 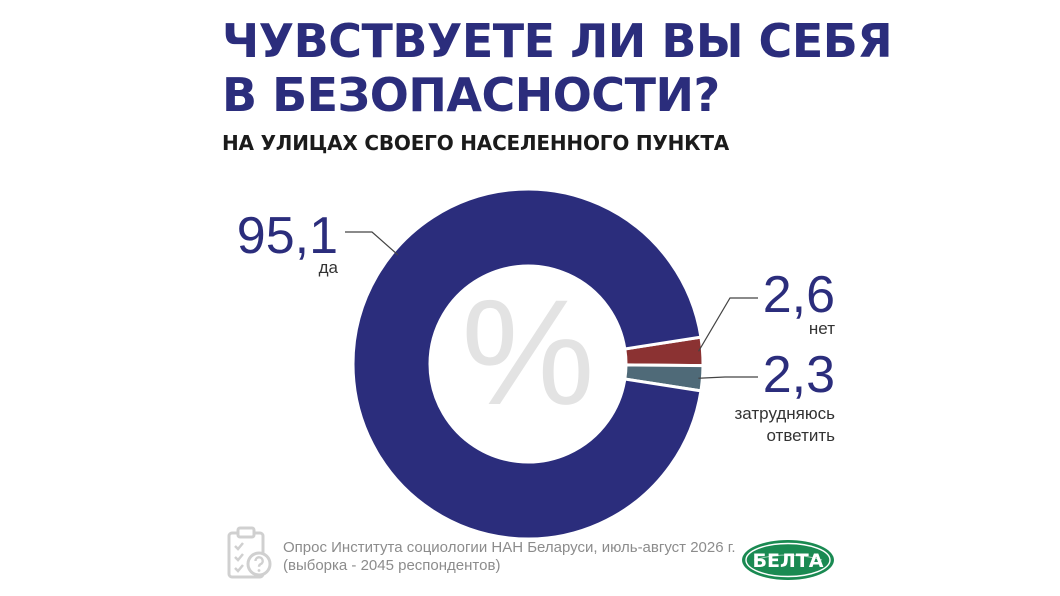 I want to click on title-line-1: ЧУВСТВУЕТЕ ЛИ ВЫ СЕБЯ, so click(x=557, y=41).